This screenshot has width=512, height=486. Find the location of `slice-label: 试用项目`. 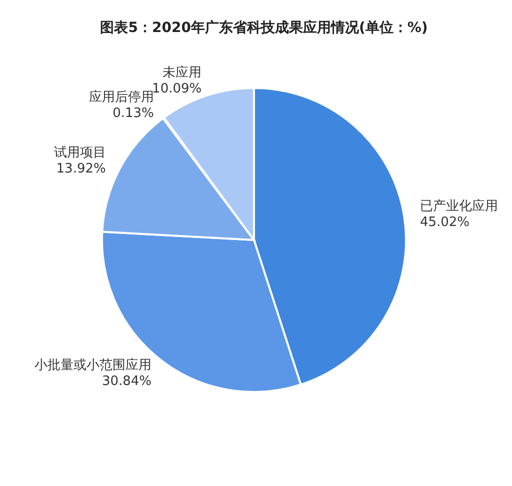

slice-label: 试用项目 is located at coordinates (80, 153).